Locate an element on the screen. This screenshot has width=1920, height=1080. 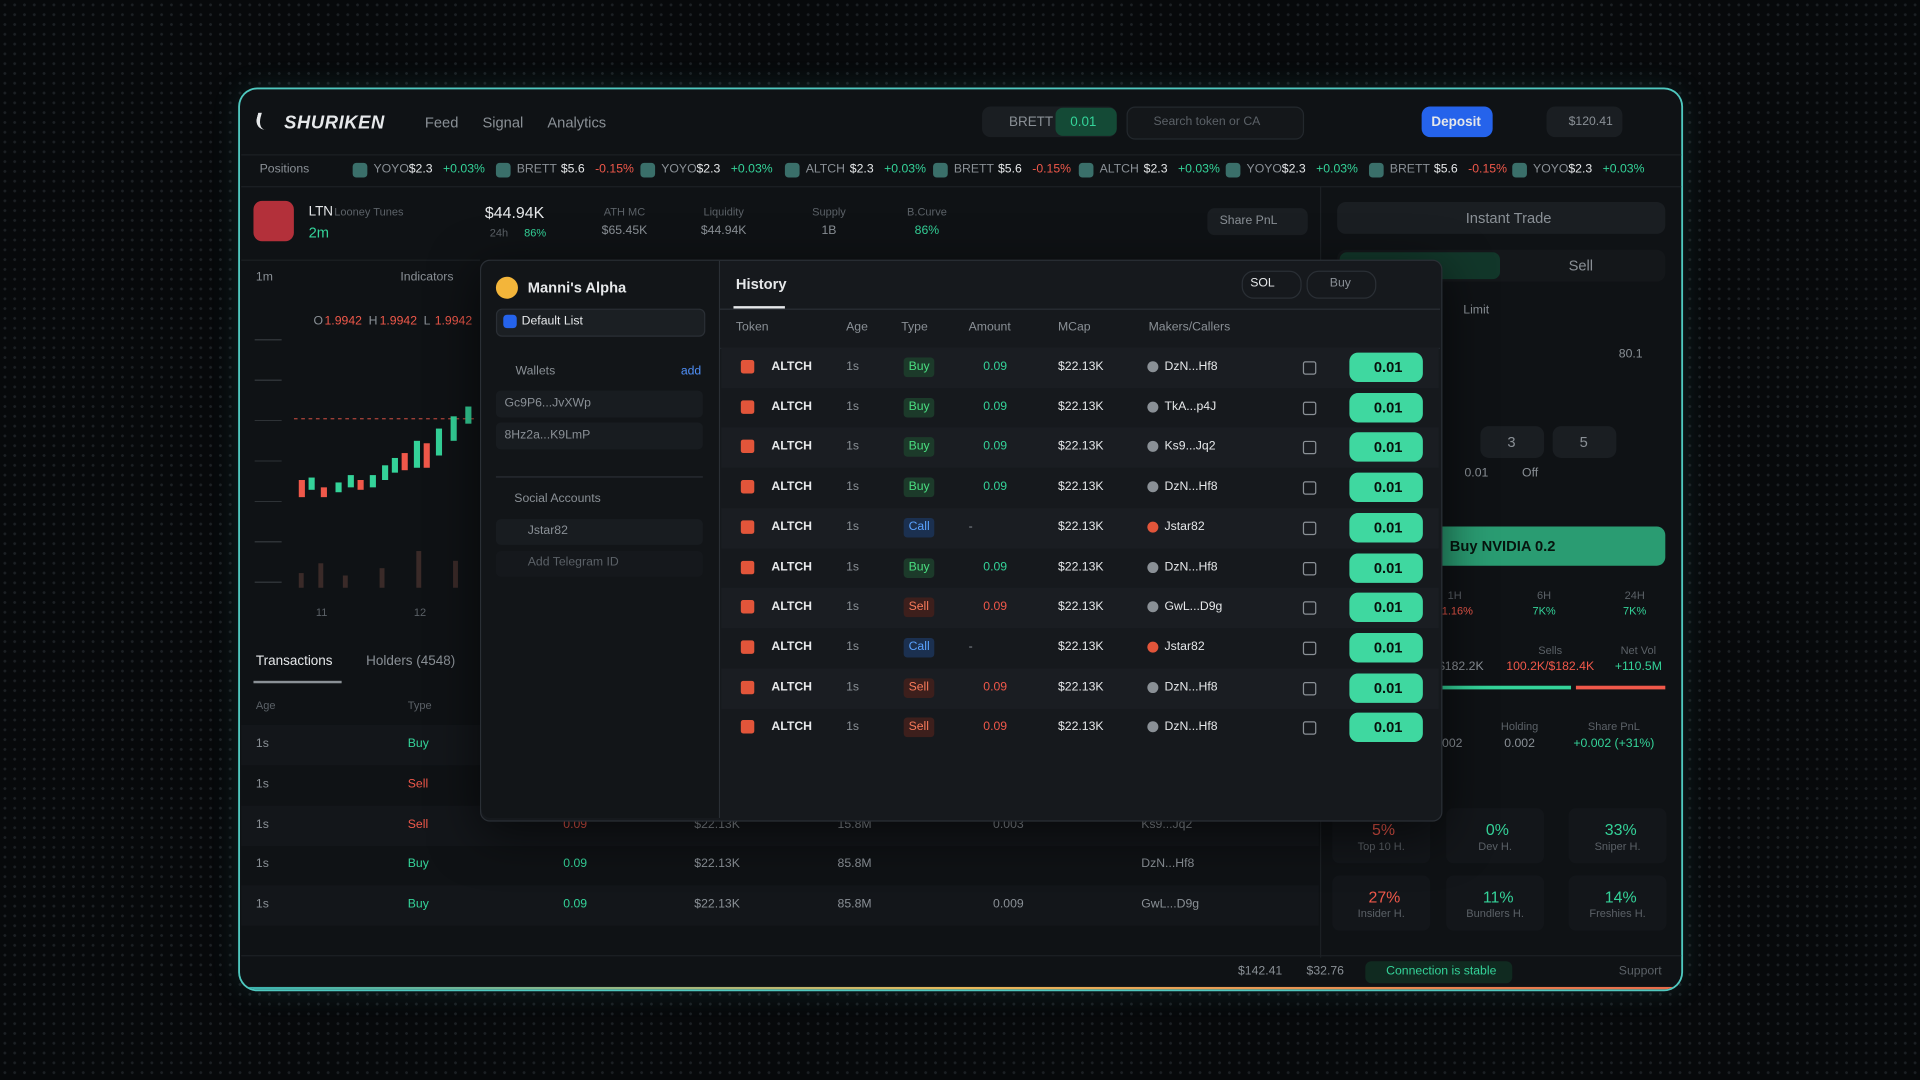
sol-filter is located at coordinates (1271, 284).